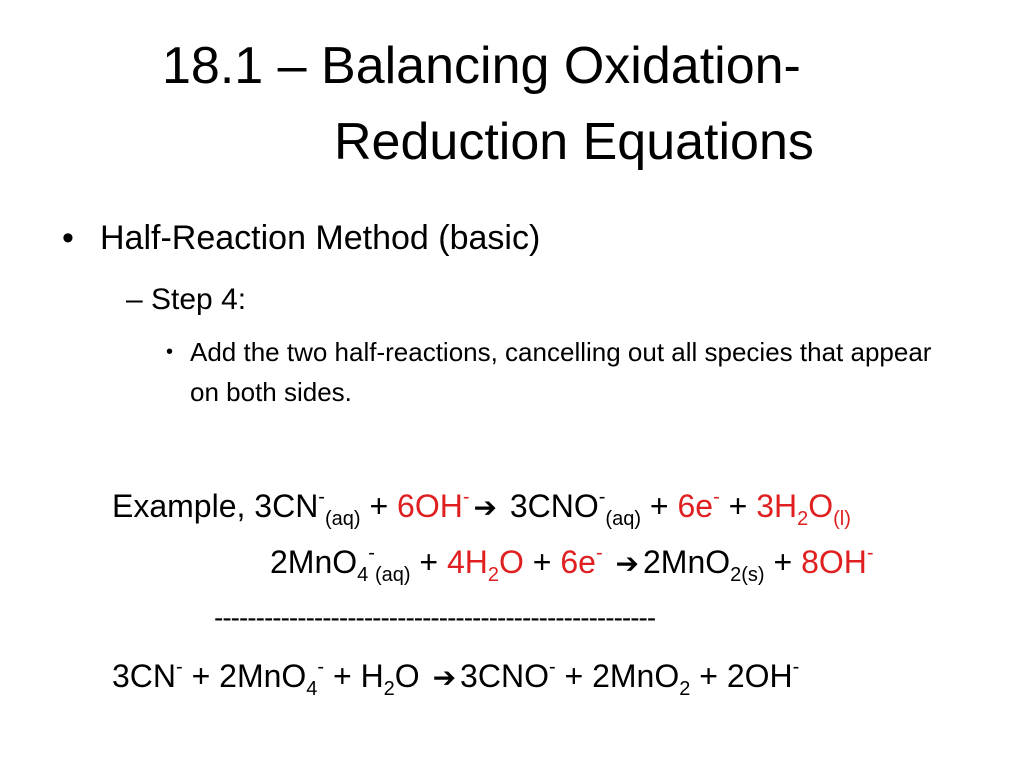 Image resolution: width=1024 pixels, height=768 pixels. What do you see at coordinates (747, 575) in the screenshot?
I see `eq-state: 2(s)` at bounding box center [747, 575].